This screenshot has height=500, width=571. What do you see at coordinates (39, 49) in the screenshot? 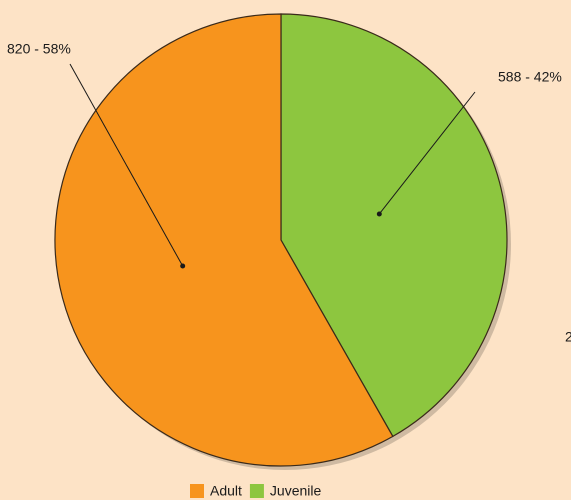
I see `data-label: 820 - 58%` at bounding box center [39, 49].